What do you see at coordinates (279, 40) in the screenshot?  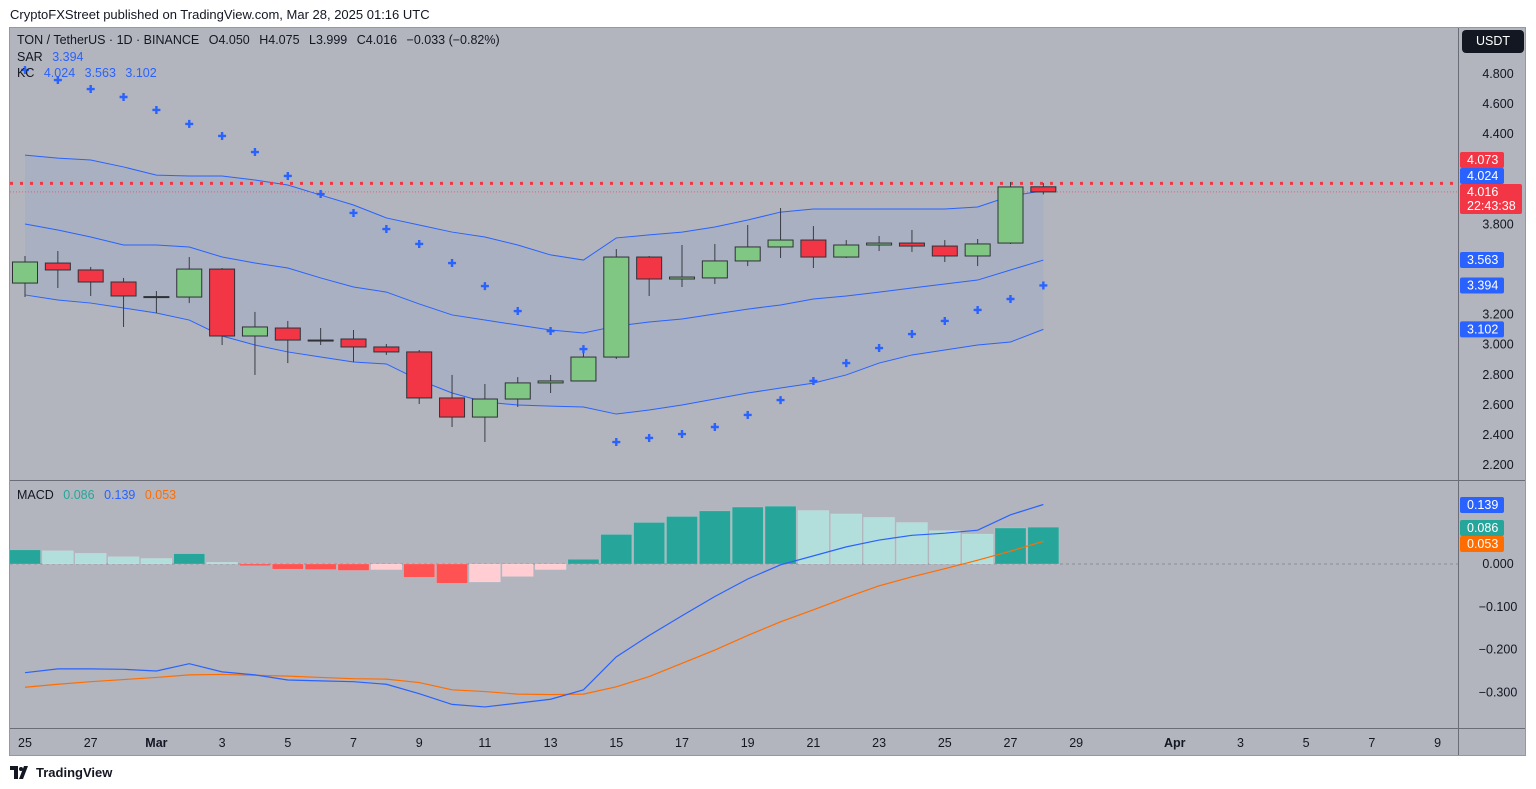 I see `ohlc-high: H4.075` at bounding box center [279, 40].